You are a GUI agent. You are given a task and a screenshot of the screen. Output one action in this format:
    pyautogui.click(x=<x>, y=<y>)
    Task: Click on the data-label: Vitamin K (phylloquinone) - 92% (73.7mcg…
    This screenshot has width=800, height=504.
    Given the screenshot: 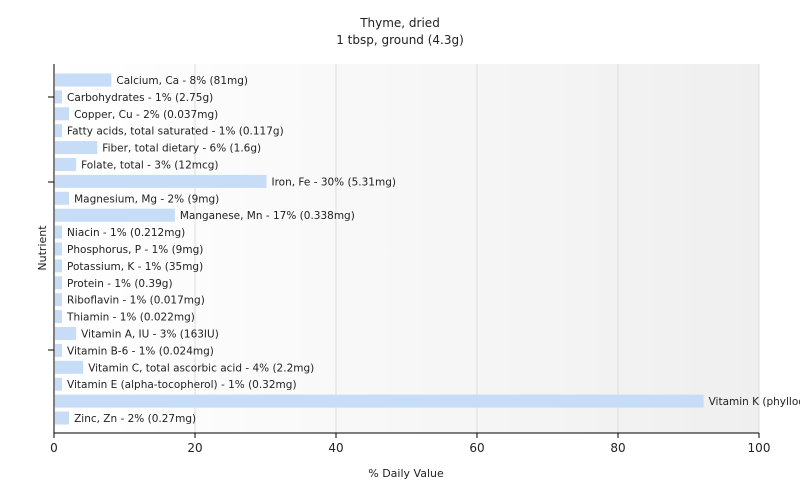 What is the action you would take?
    pyautogui.click(x=754, y=402)
    